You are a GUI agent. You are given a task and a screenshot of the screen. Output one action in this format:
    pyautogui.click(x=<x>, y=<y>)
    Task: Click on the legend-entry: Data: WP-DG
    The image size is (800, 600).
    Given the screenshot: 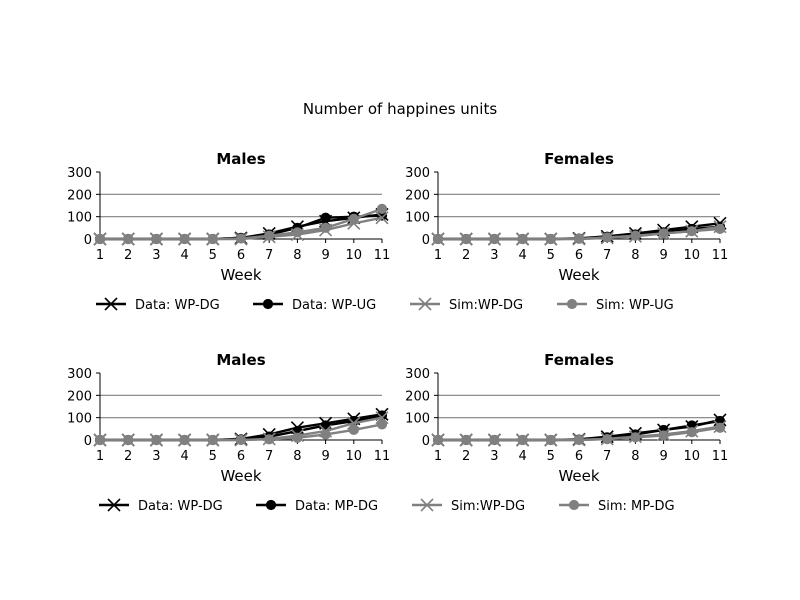 What is the action you would take?
    pyautogui.click(x=161, y=506)
    